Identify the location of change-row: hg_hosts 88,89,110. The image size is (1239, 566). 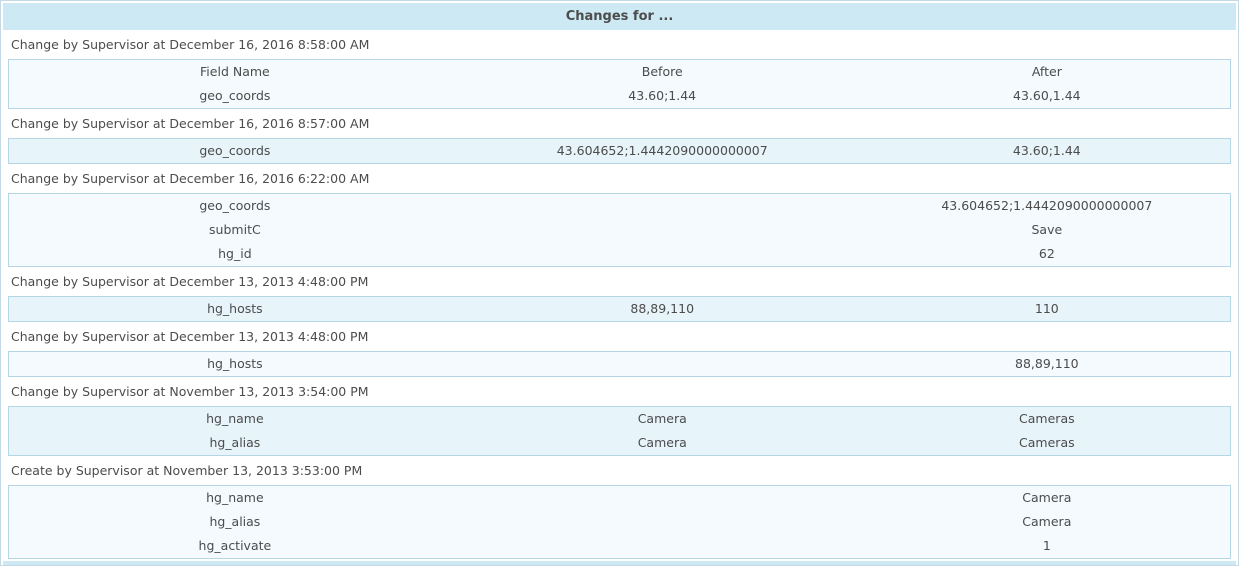
(619, 364).